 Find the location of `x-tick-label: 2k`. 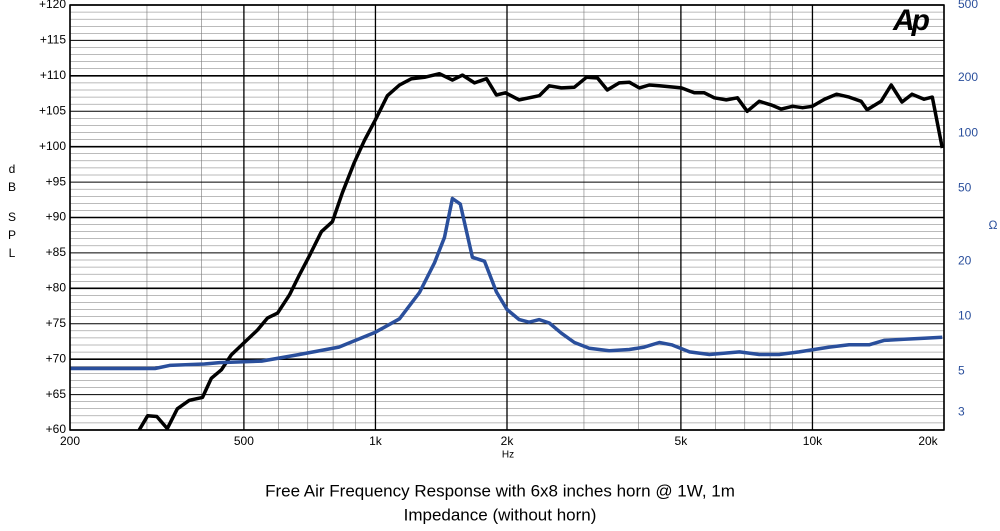

x-tick-label: 2k is located at coordinates (508, 441).